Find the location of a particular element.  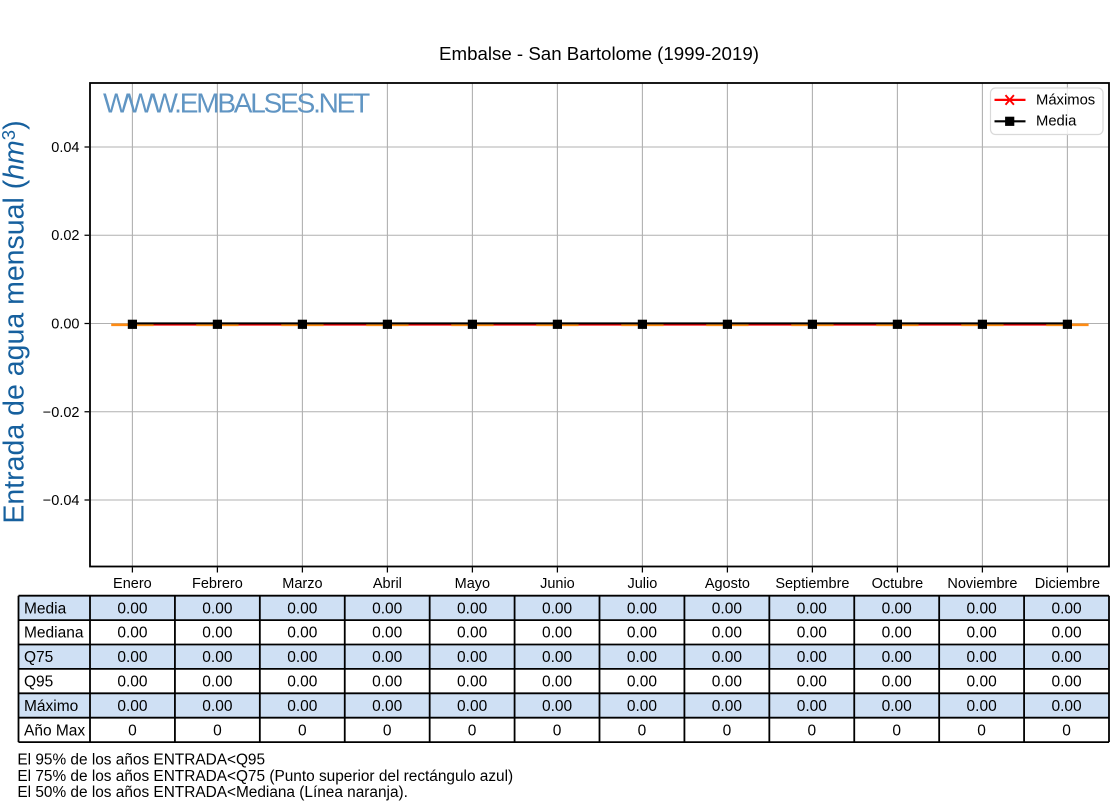

svg-text: −0.02 is located at coordinates (61, 413).